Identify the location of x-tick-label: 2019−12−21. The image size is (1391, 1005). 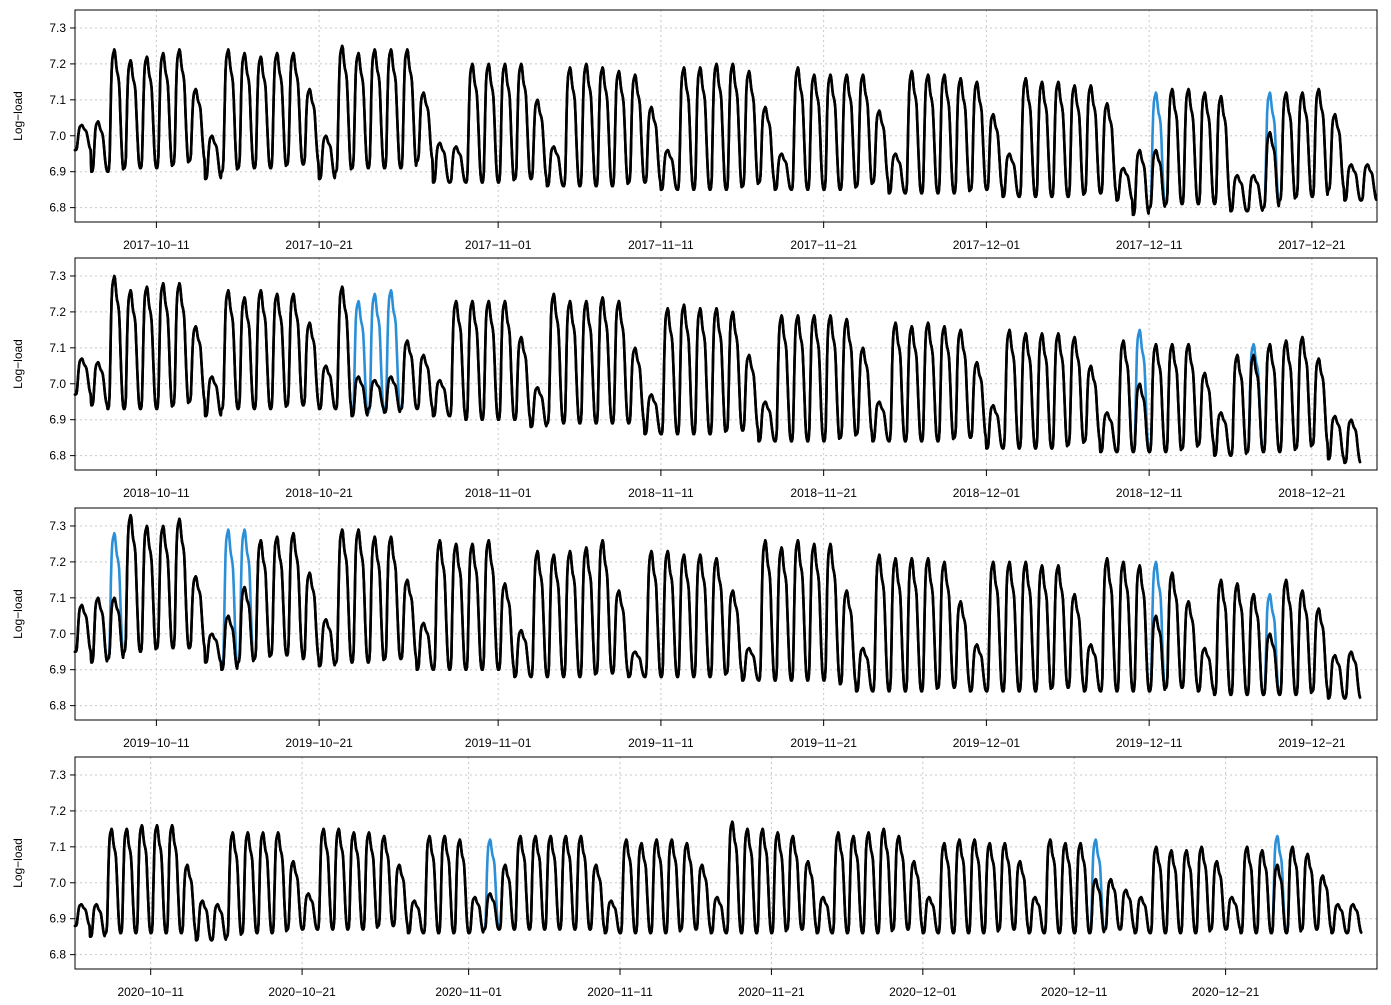
(1312, 743).